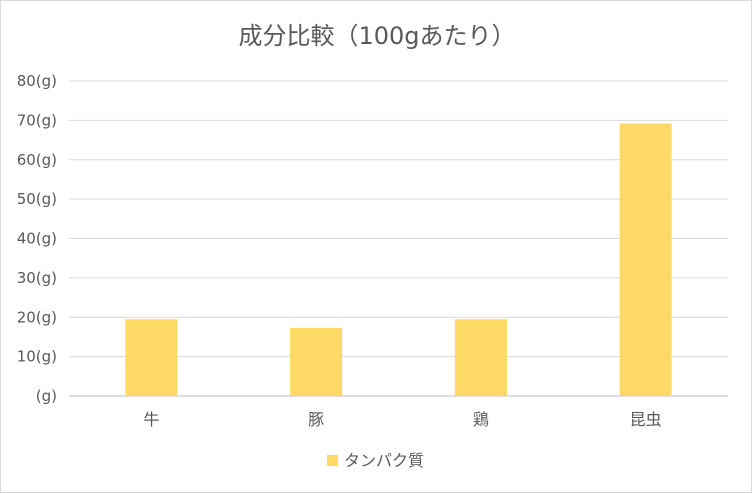  I want to click on y-tick-label: 10(g), so click(37, 357).